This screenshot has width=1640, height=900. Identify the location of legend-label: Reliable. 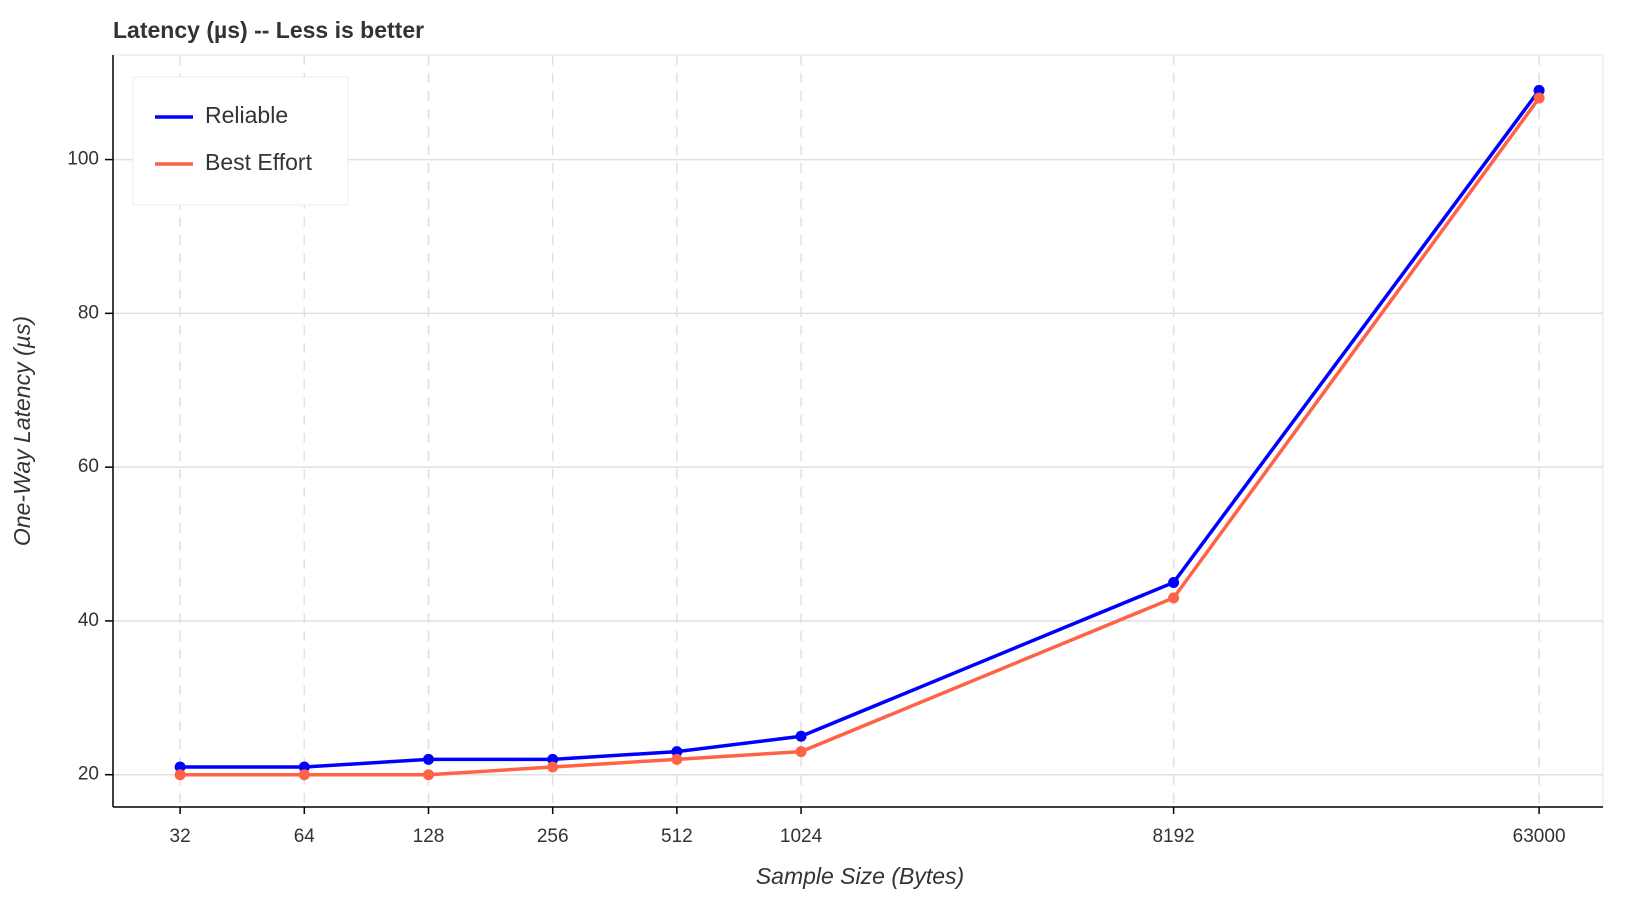
(246, 115).